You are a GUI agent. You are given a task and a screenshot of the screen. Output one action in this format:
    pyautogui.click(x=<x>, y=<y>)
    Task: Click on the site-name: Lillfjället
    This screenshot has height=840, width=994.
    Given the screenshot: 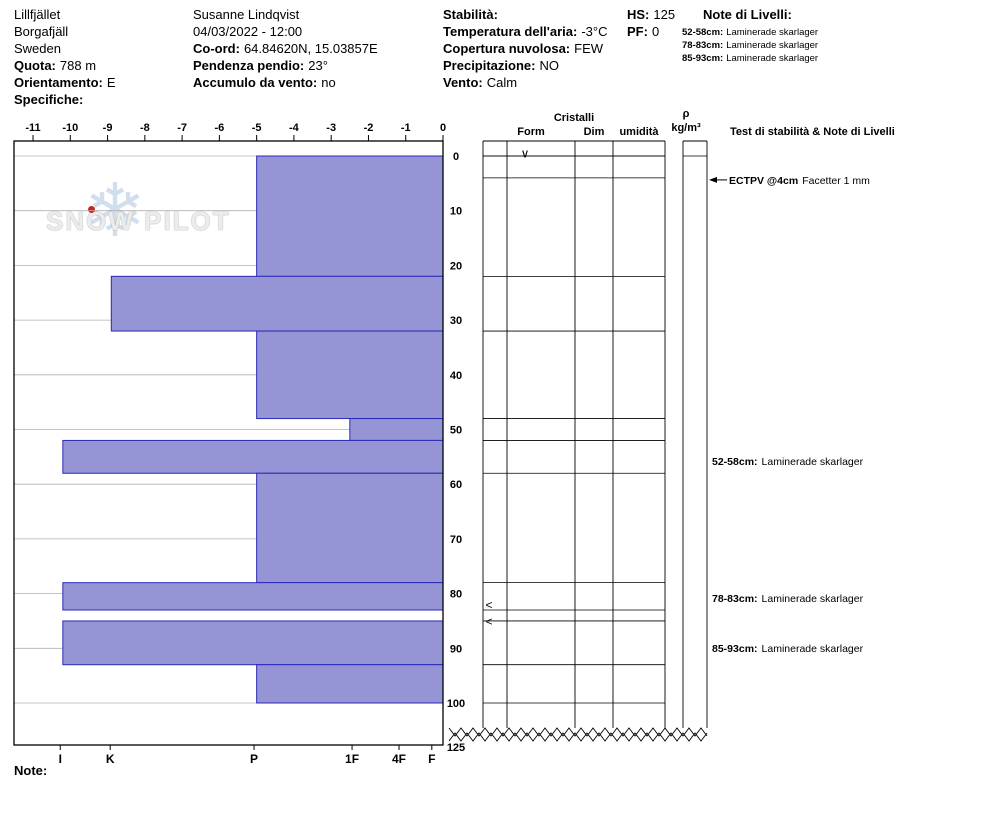 What is the action you would take?
    pyautogui.click(x=37, y=14)
    